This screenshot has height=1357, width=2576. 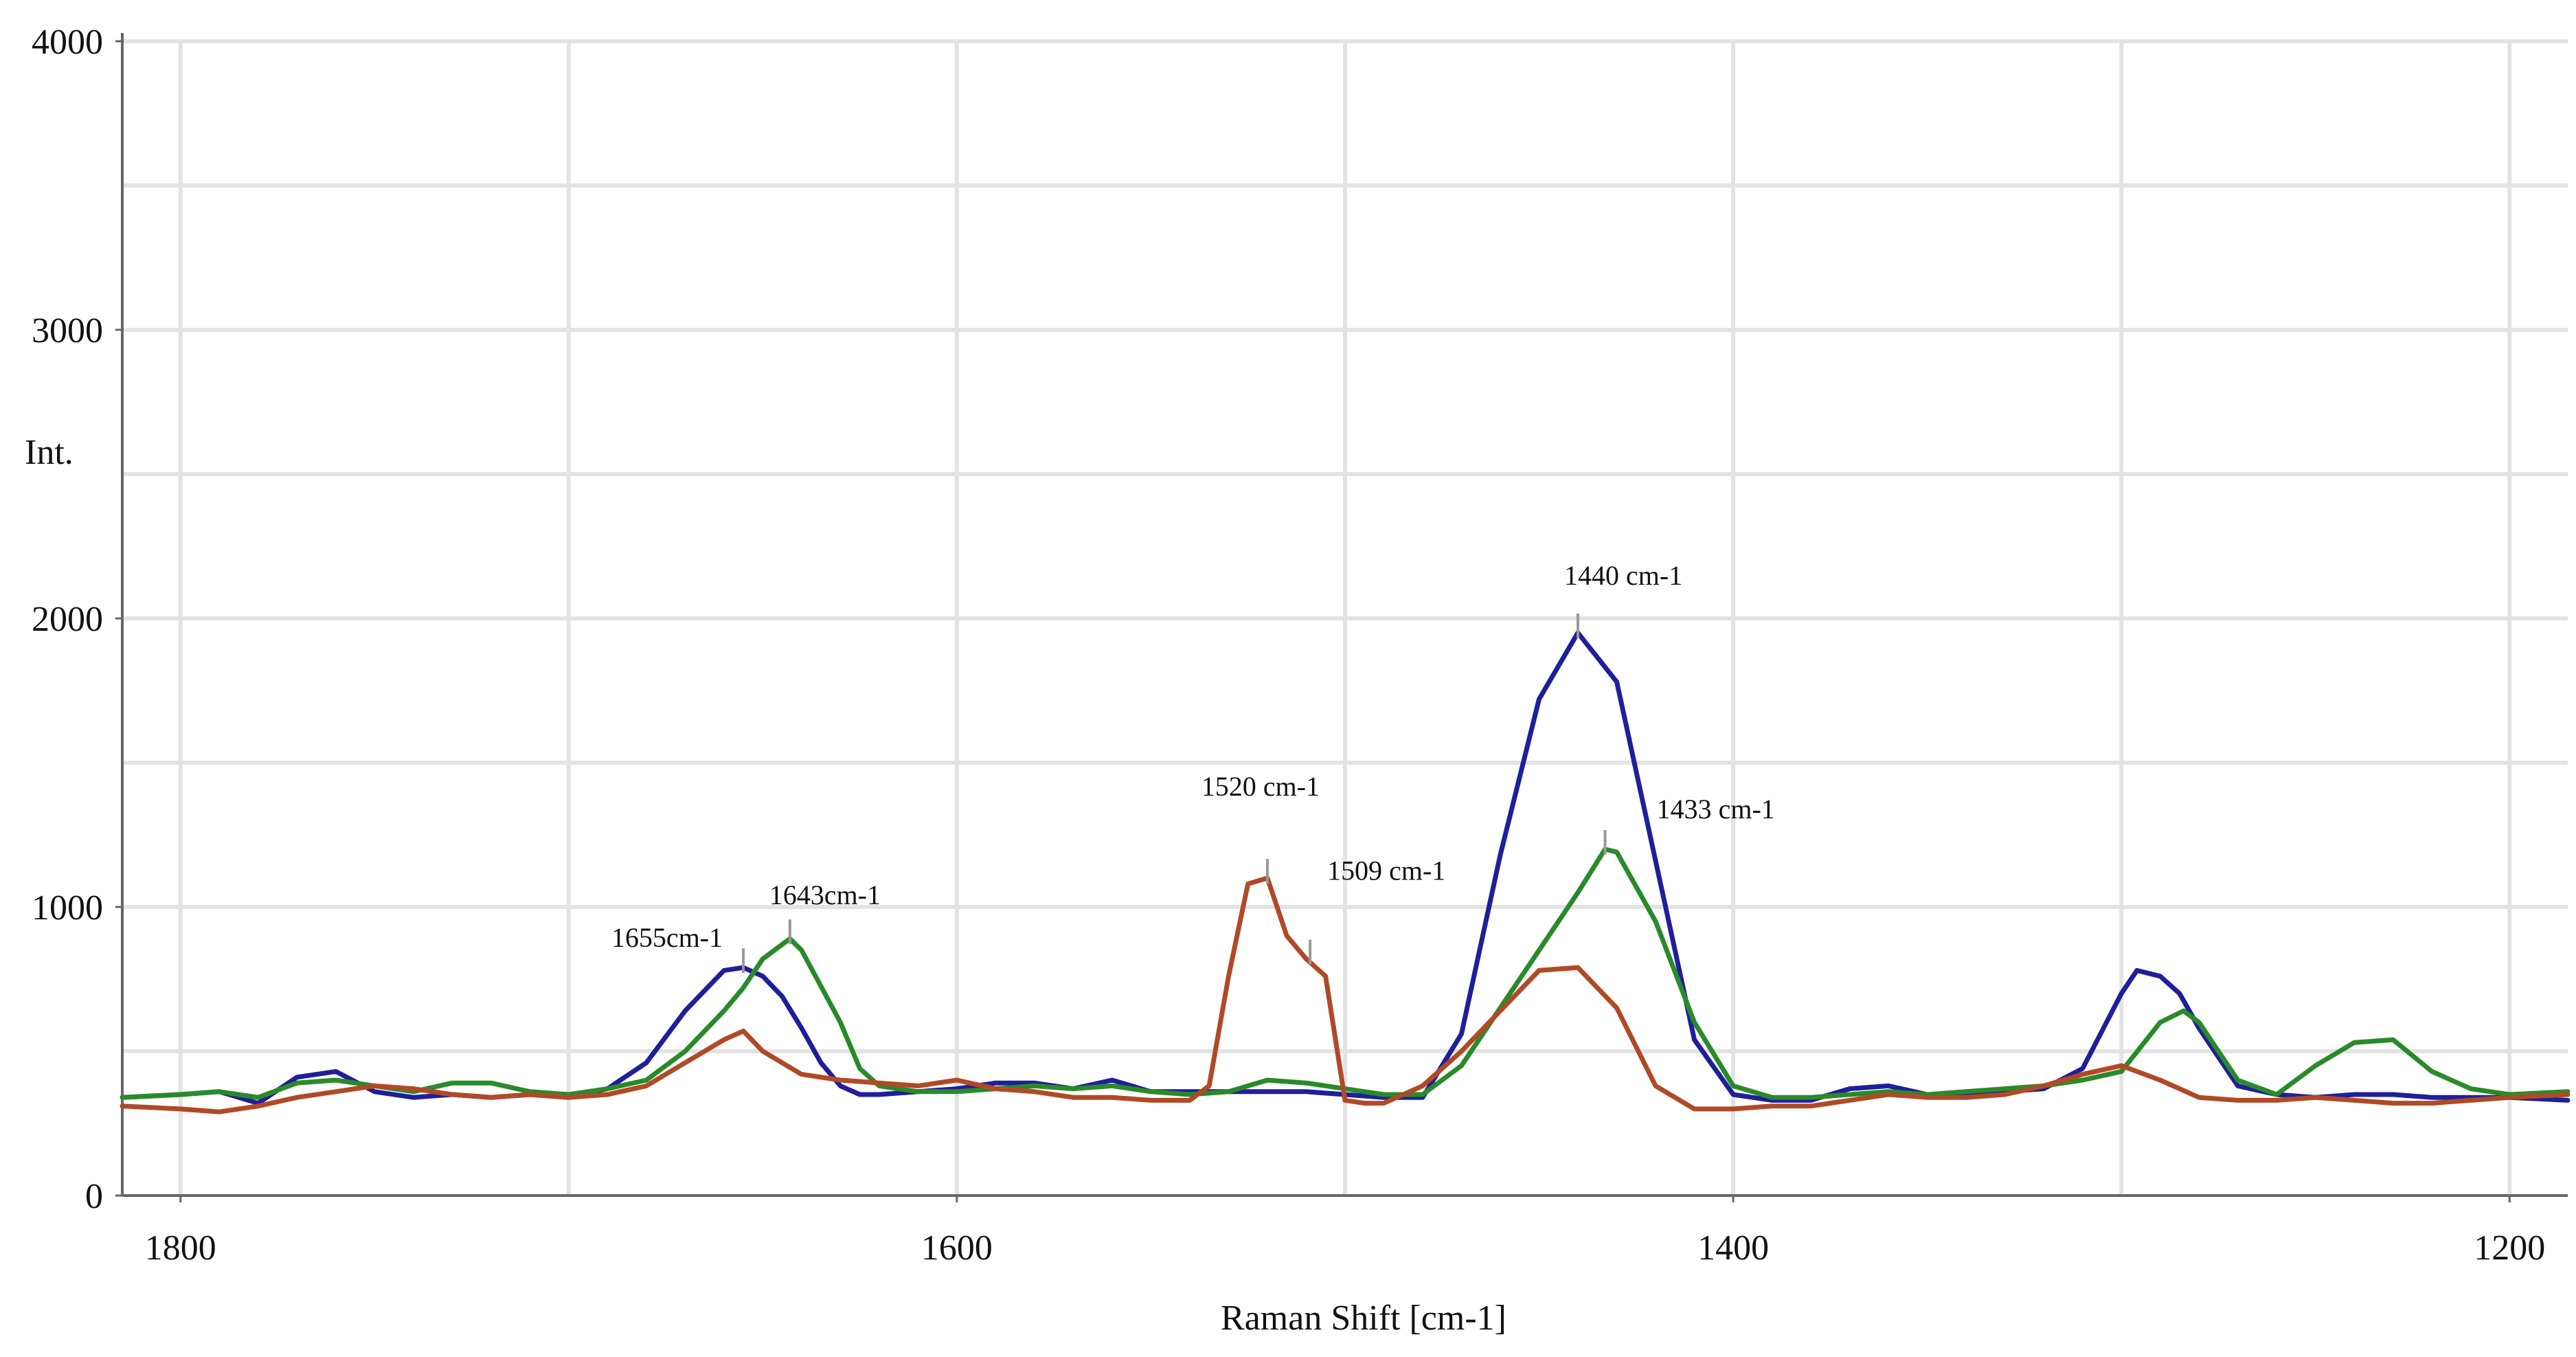 What do you see at coordinates (1733, 1248) in the screenshot?
I see `x-tick-label-2: 1400` at bounding box center [1733, 1248].